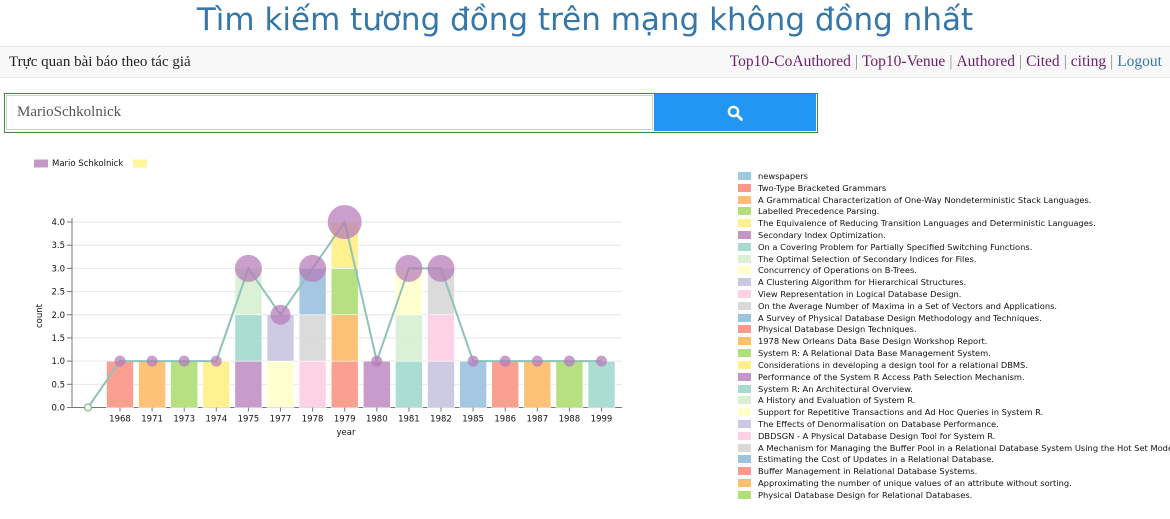 This screenshot has width=1170, height=519. Describe the element at coordinates (58, 223) in the screenshot. I see `y-tick-label: 4.0` at that location.